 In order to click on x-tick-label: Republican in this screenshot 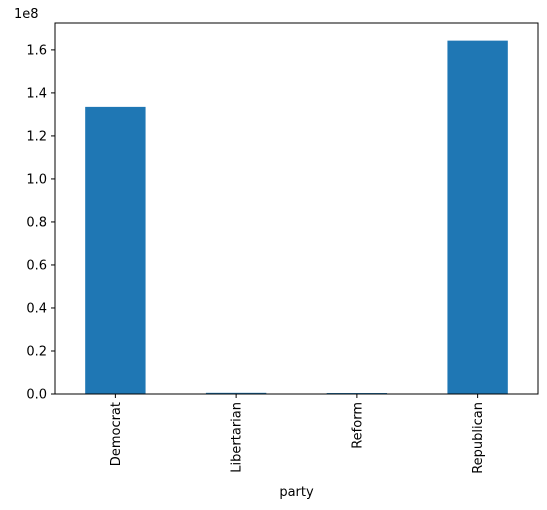, I will do `click(478, 438)`.